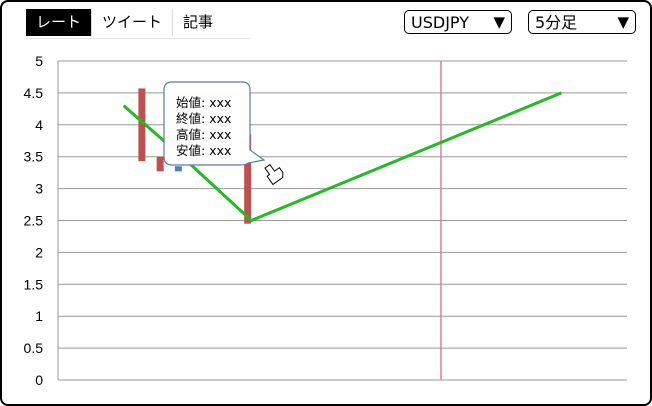  What do you see at coordinates (34, 284) in the screenshot?
I see `y-tick-label: 1.5` at bounding box center [34, 284].